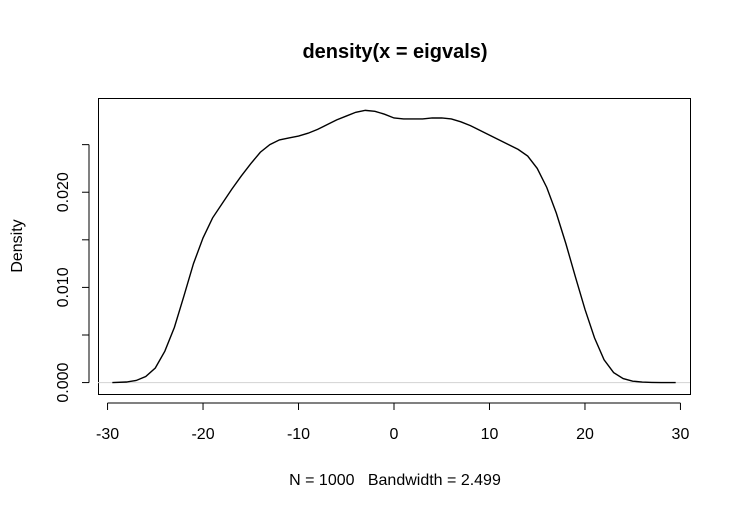 The width and height of the screenshot is (742, 517). What do you see at coordinates (63, 287) in the screenshot?
I see `y-tick-label: 0.010` at bounding box center [63, 287].